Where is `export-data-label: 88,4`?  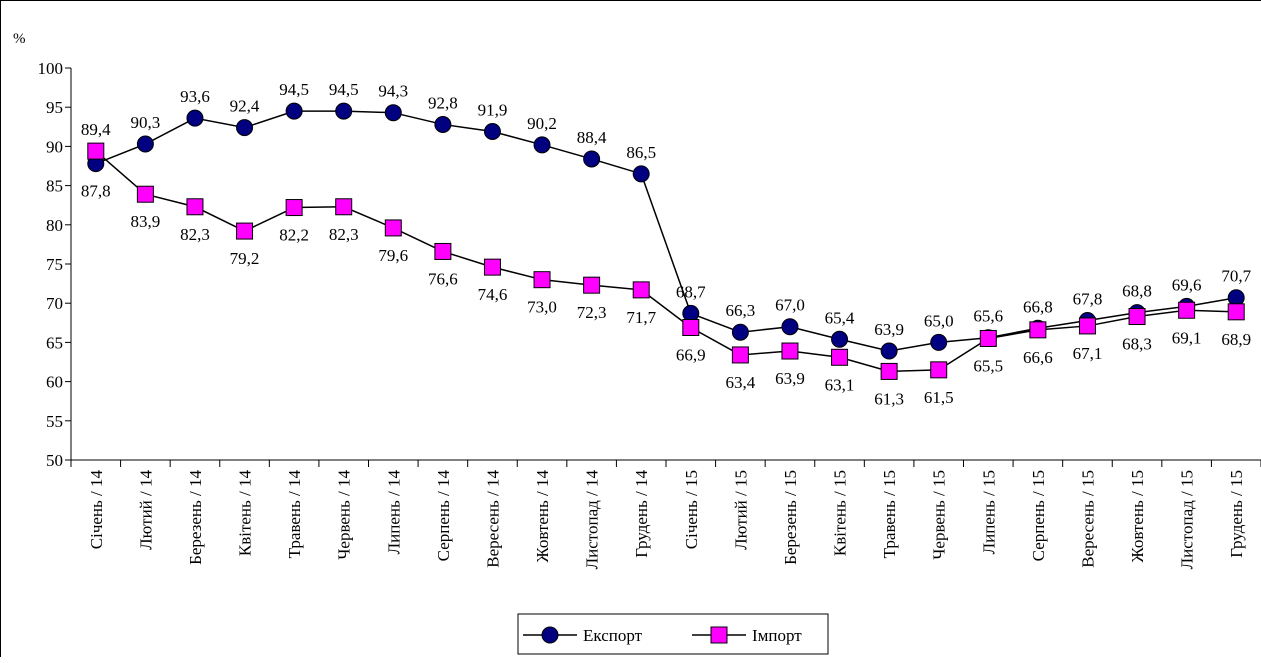
export-data-label: 88,4 is located at coordinates (592, 137).